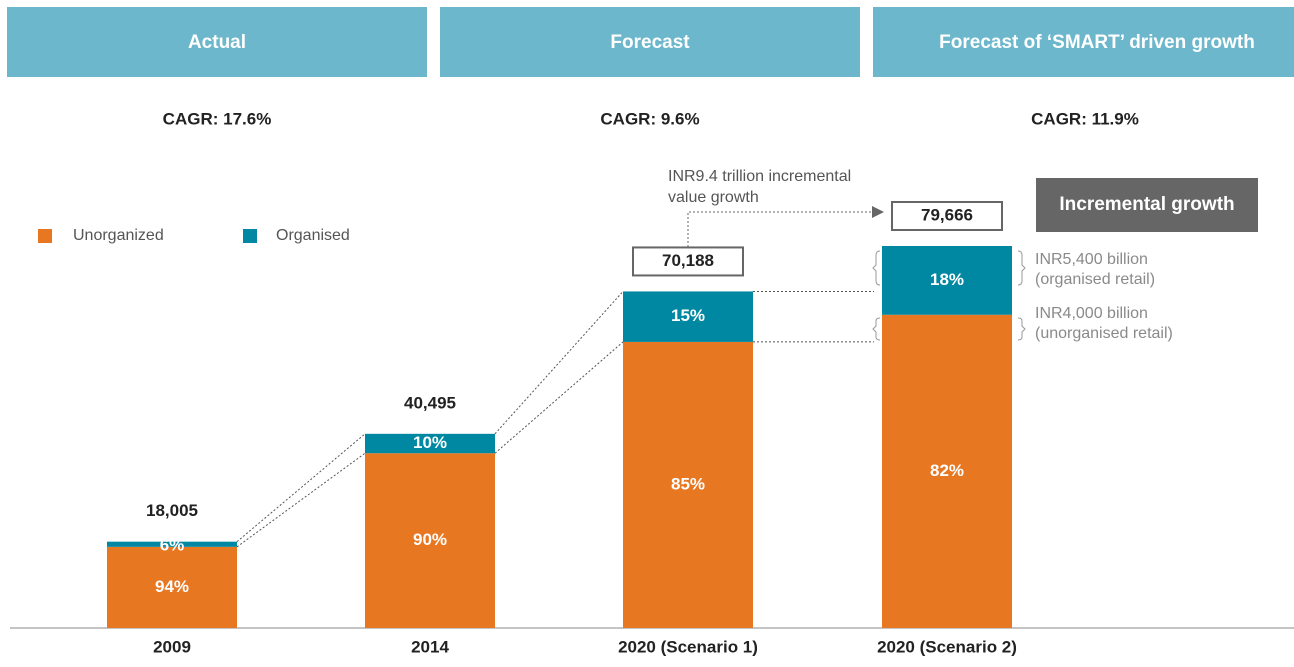 The height and width of the screenshot is (667, 1294). I want to click on x-tick-label: 2009, so click(172, 646).